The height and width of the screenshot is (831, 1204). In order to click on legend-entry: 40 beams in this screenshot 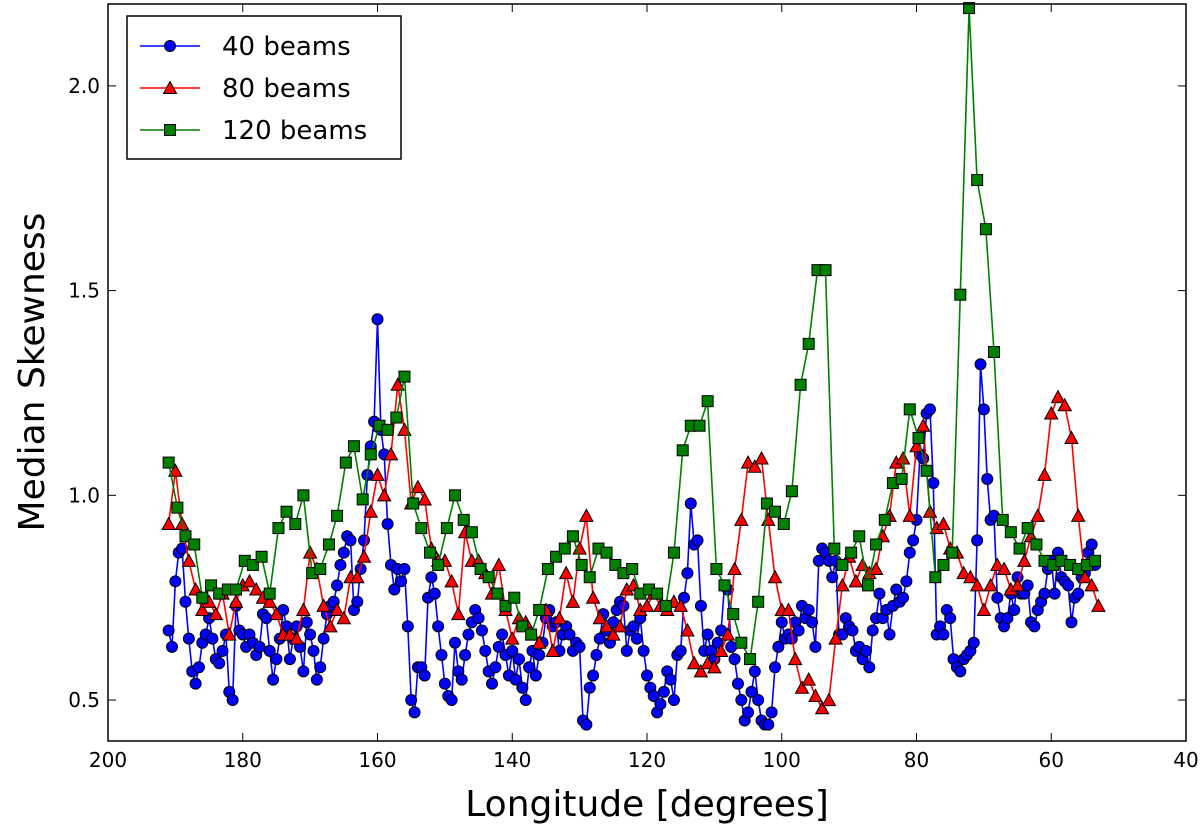, I will do `click(245, 47)`.